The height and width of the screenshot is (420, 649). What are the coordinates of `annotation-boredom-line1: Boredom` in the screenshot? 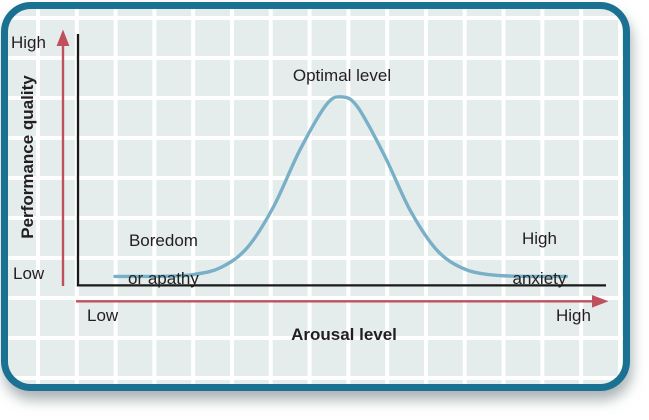 It's located at (163, 240).